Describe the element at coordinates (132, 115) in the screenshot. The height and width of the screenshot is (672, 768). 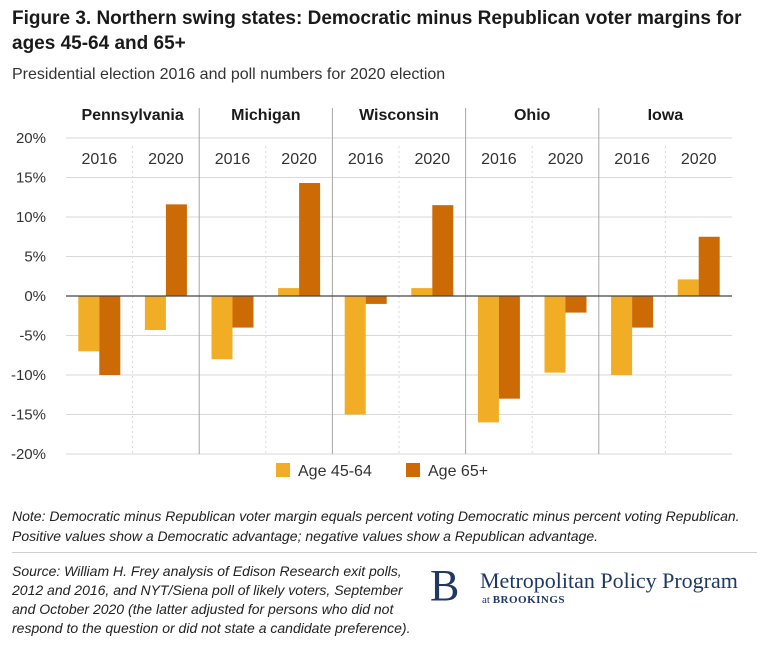
I see `state-label: Pennsylvania` at that location.